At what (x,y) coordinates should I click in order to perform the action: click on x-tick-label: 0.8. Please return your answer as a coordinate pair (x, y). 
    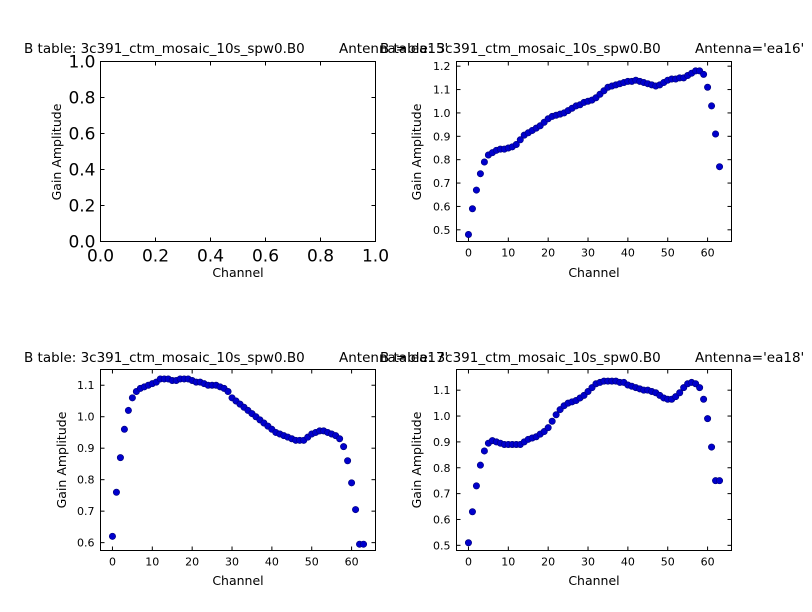
    Looking at the image, I should click on (320, 257).